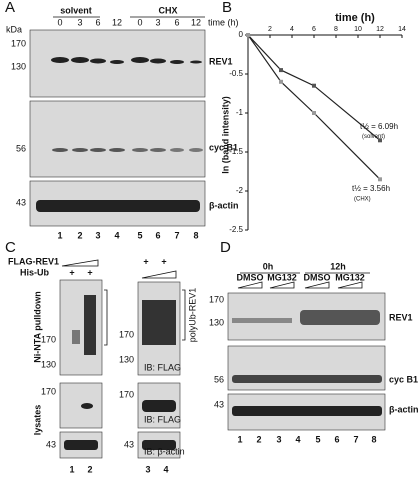  I want to click on y-tick-label: -0.5, so click(236, 73).